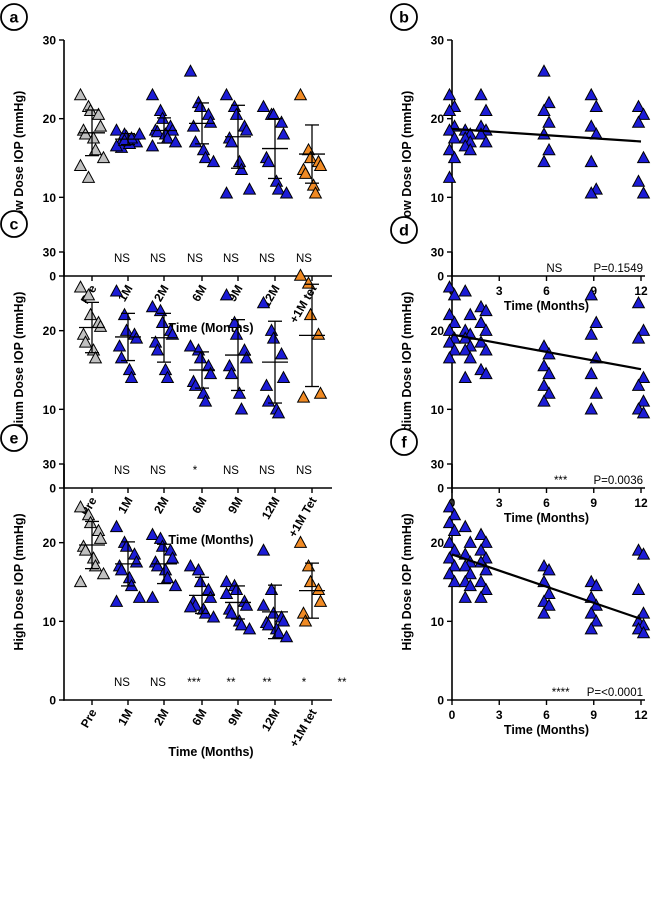 This screenshot has width=671, height=924. Describe the element at coordinates (14, 225) in the screenshot. I see `panel-label: c` at that location.